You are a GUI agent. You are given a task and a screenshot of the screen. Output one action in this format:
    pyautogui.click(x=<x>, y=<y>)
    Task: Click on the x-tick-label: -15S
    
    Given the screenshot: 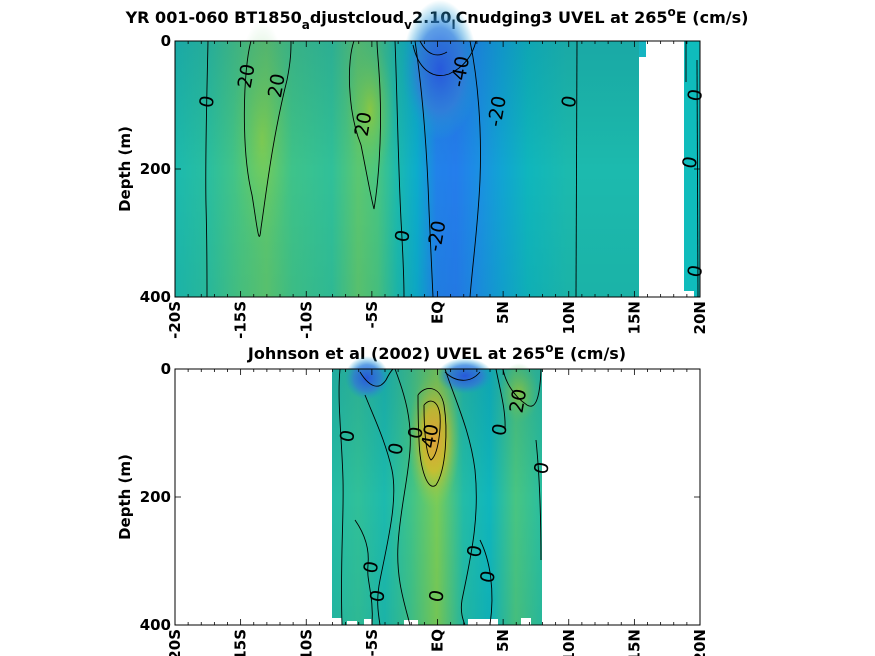 What is the action you would take?
    pyautogui.click(x=241, y=642)
    